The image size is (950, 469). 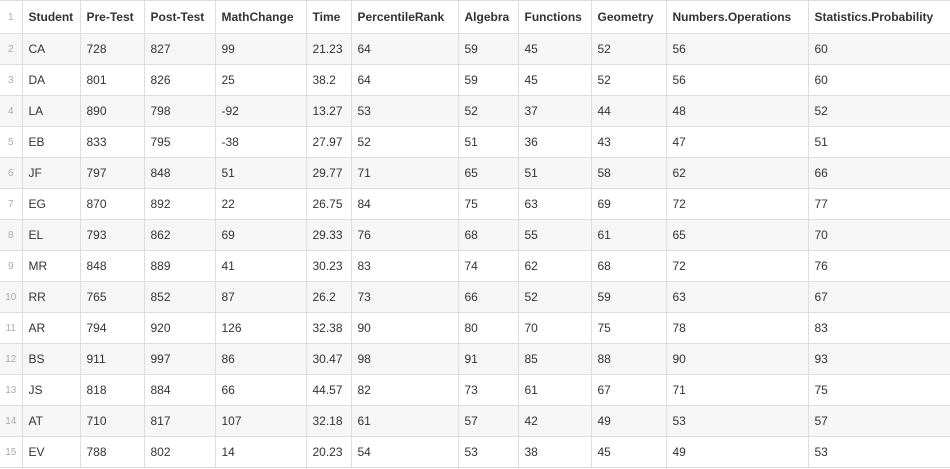 What do you see at coordinates (112, 111) in the screenshot?
I see `table-cell: 890` at bounding box center [112, 111].